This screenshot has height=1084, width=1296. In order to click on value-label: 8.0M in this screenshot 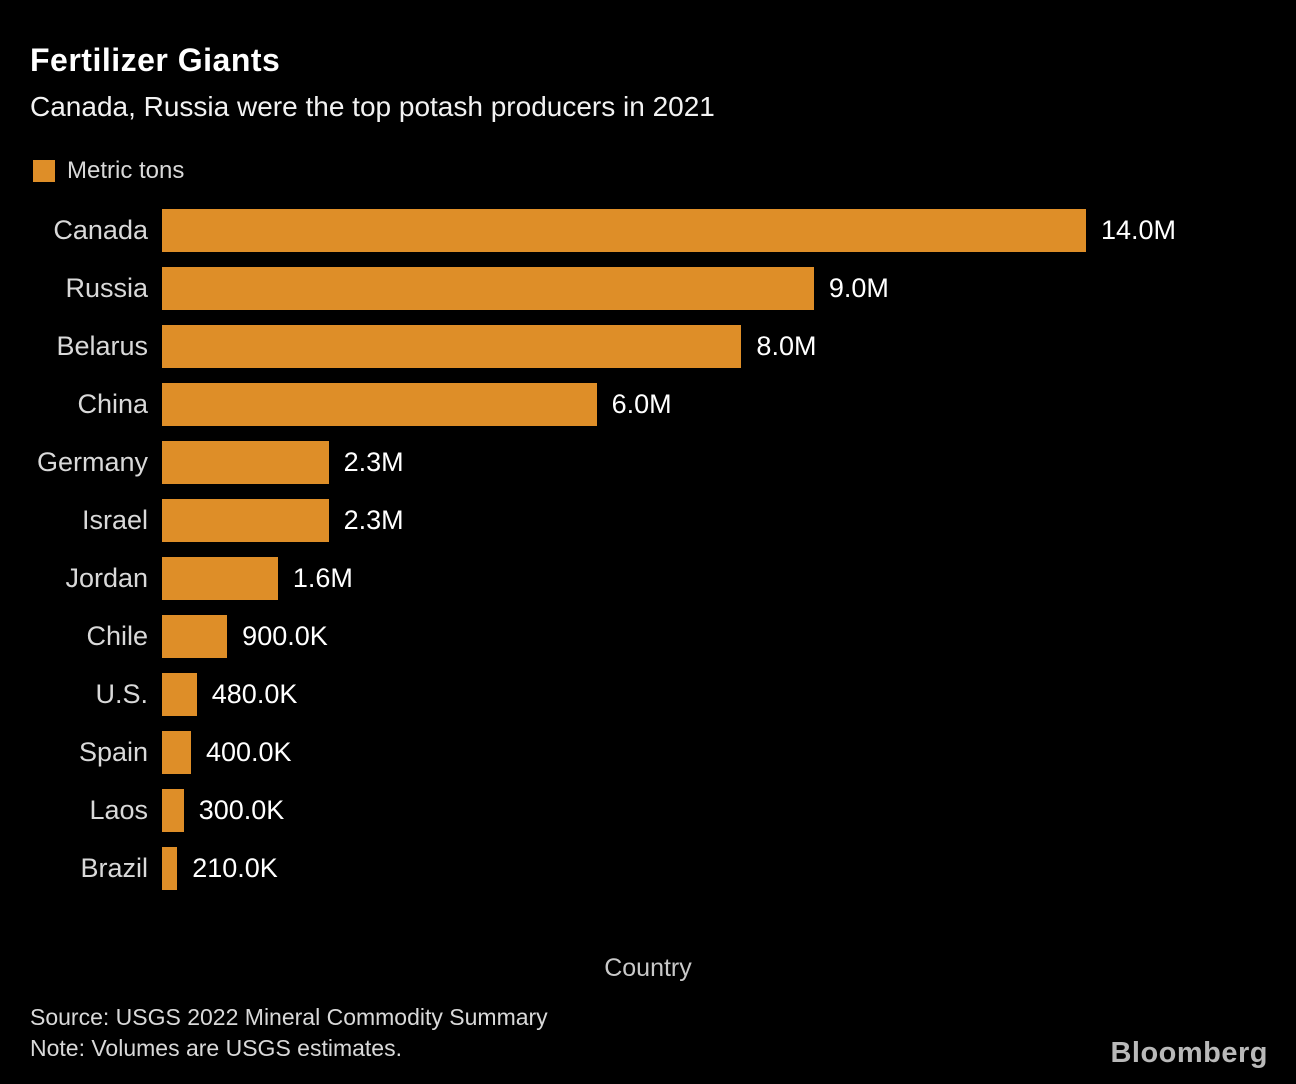, I will do `click(786, 345)`.